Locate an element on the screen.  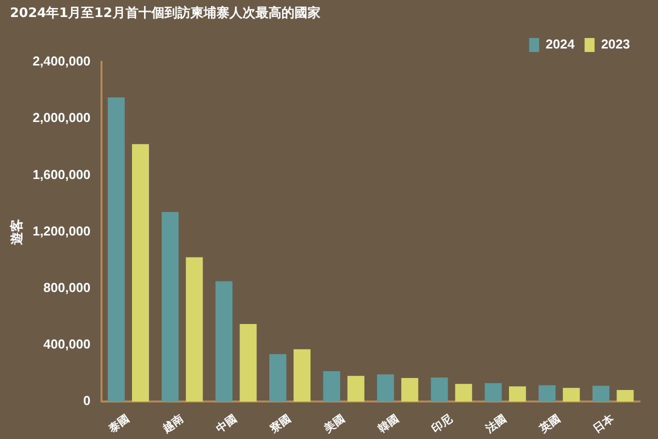
y-tick-label: 1,600,000 is located at coordinates (61, 174).